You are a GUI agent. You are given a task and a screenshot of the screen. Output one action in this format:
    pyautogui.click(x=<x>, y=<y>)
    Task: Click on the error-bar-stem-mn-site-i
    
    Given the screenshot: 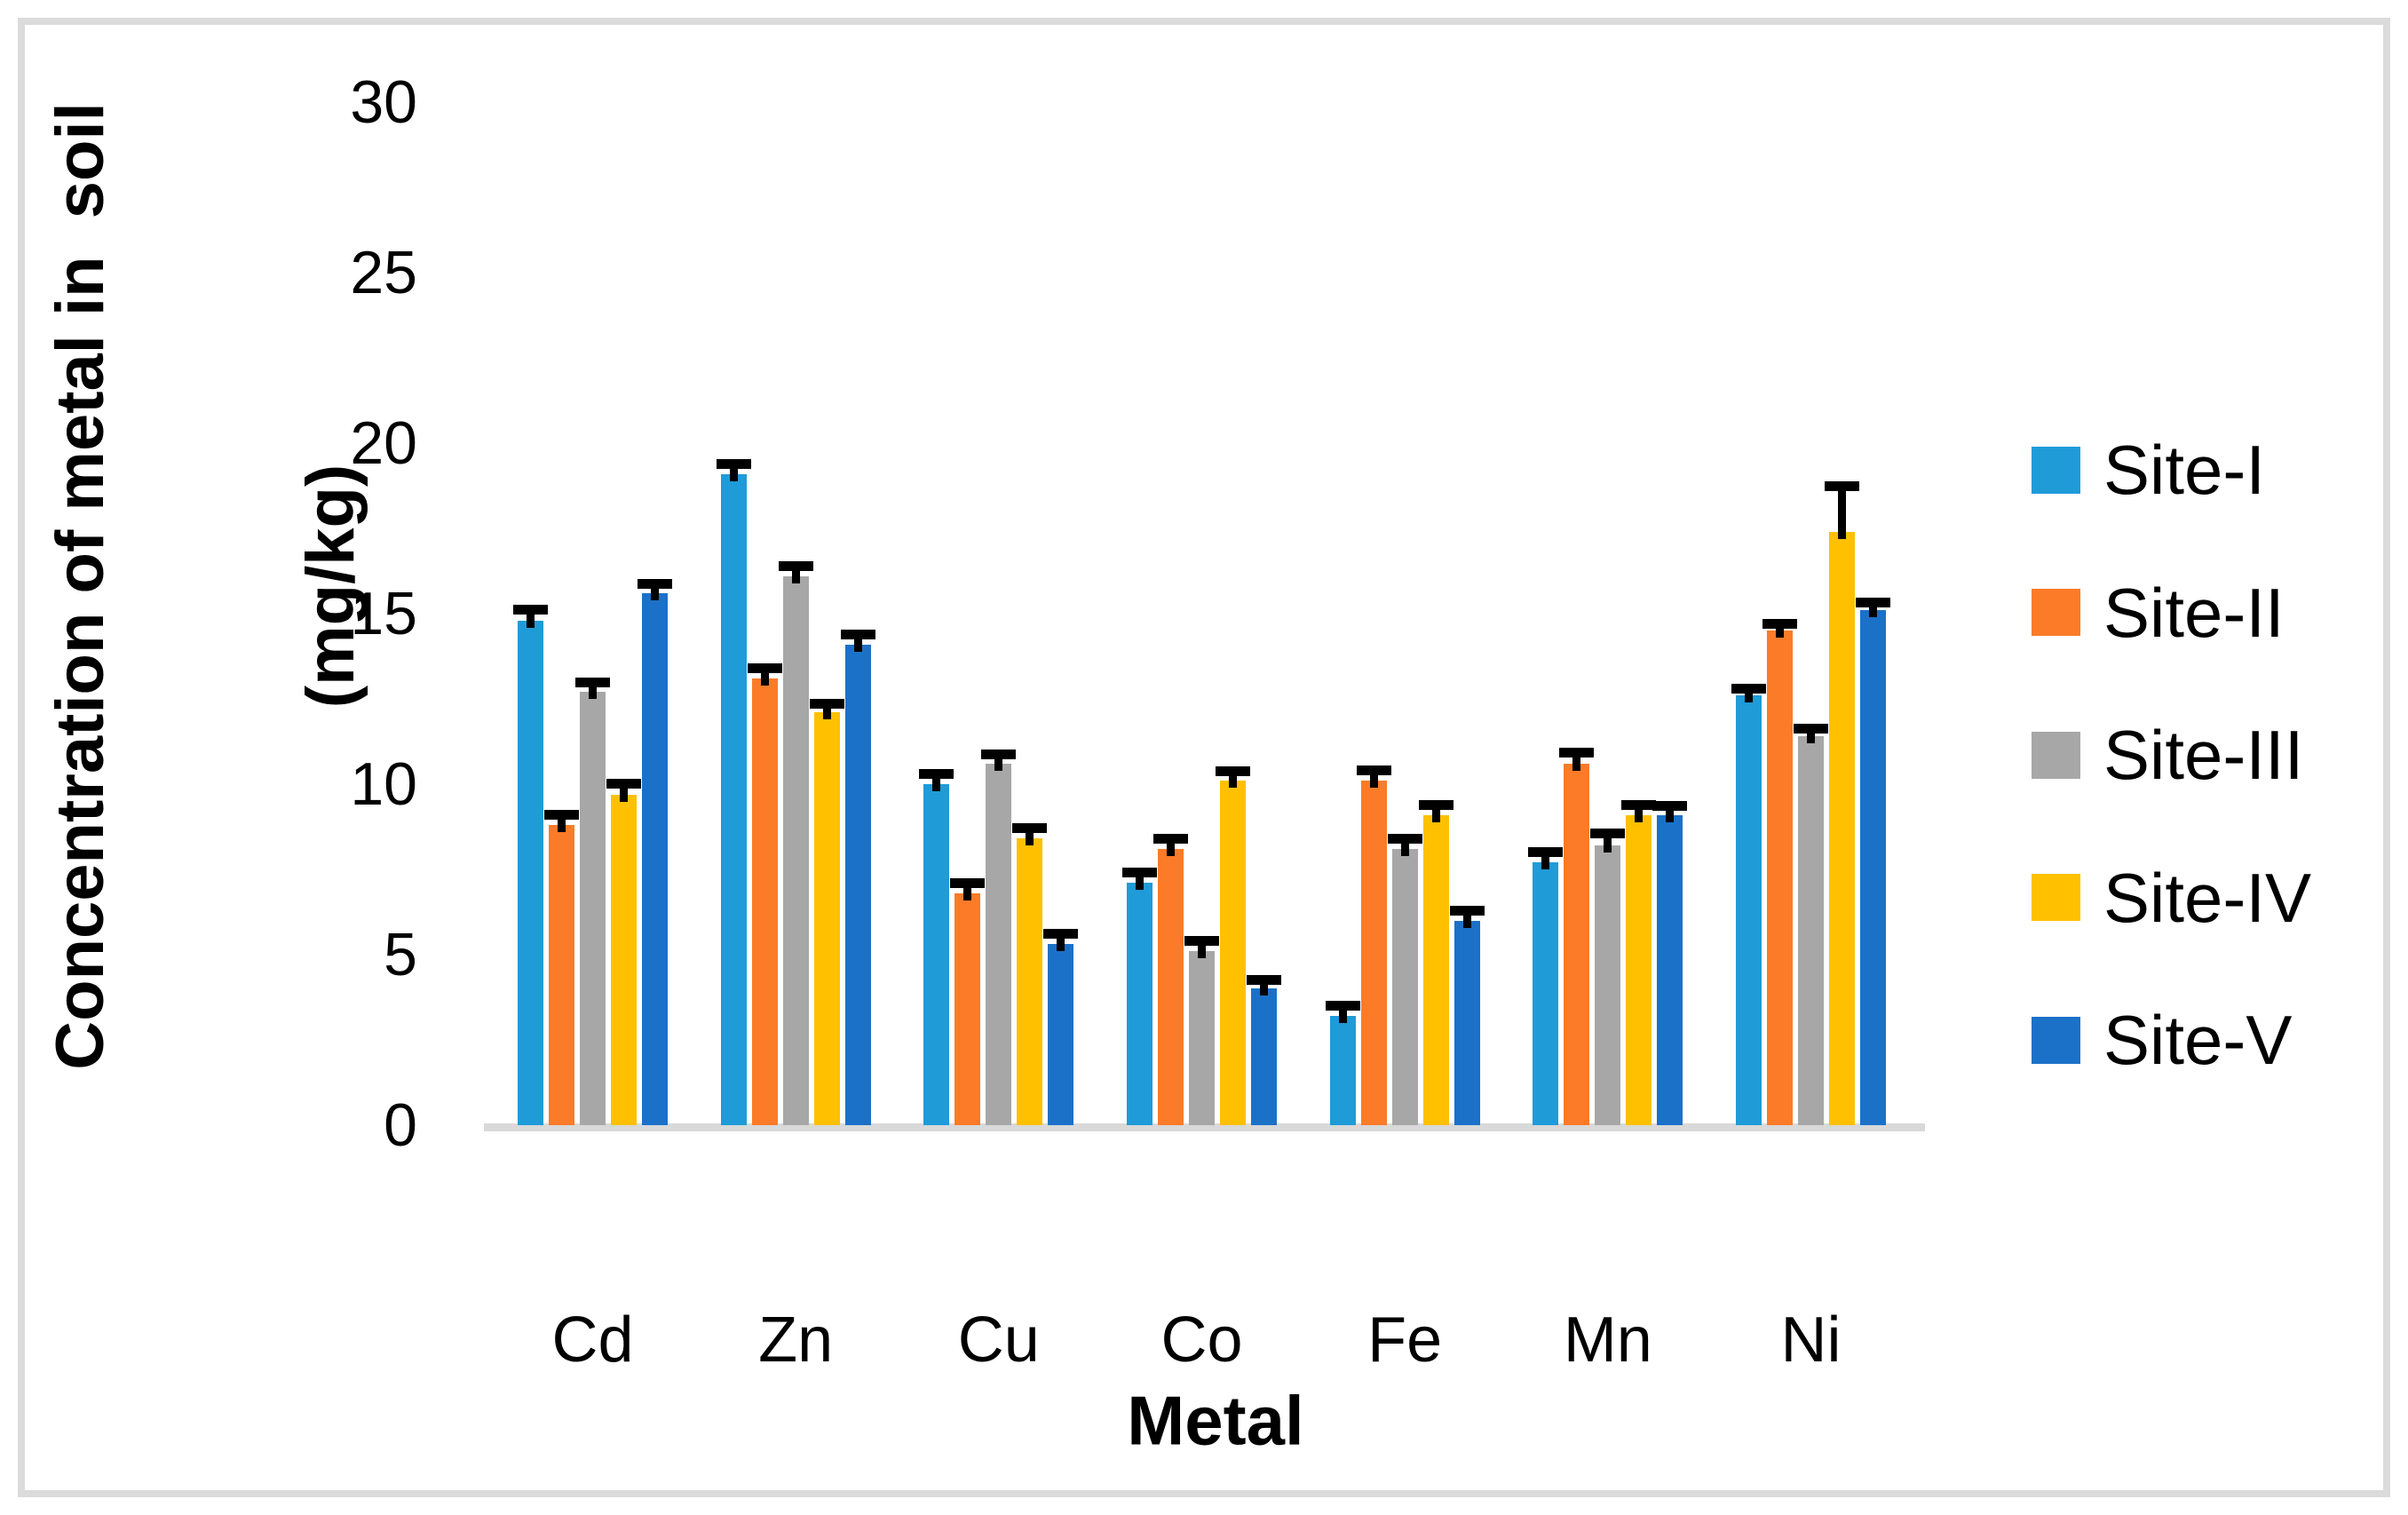 What is the action you would take?
    pyautogui.click(x=1545, y=861)
    